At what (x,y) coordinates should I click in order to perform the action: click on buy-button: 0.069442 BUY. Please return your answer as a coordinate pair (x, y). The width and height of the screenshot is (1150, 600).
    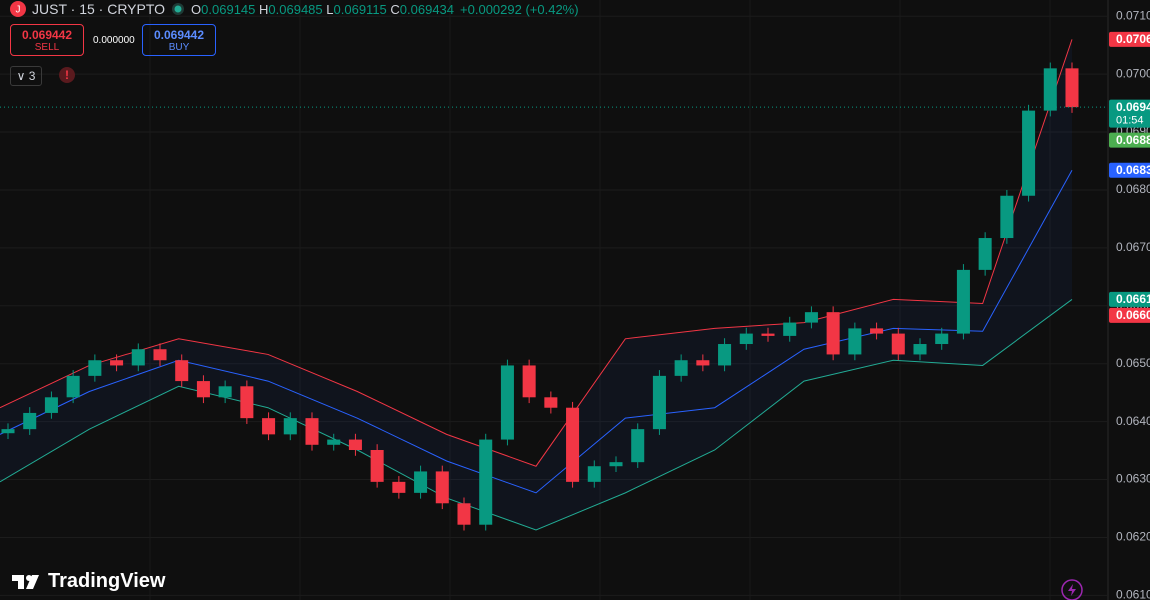
    Looking at the image, I should click on (179, 40).